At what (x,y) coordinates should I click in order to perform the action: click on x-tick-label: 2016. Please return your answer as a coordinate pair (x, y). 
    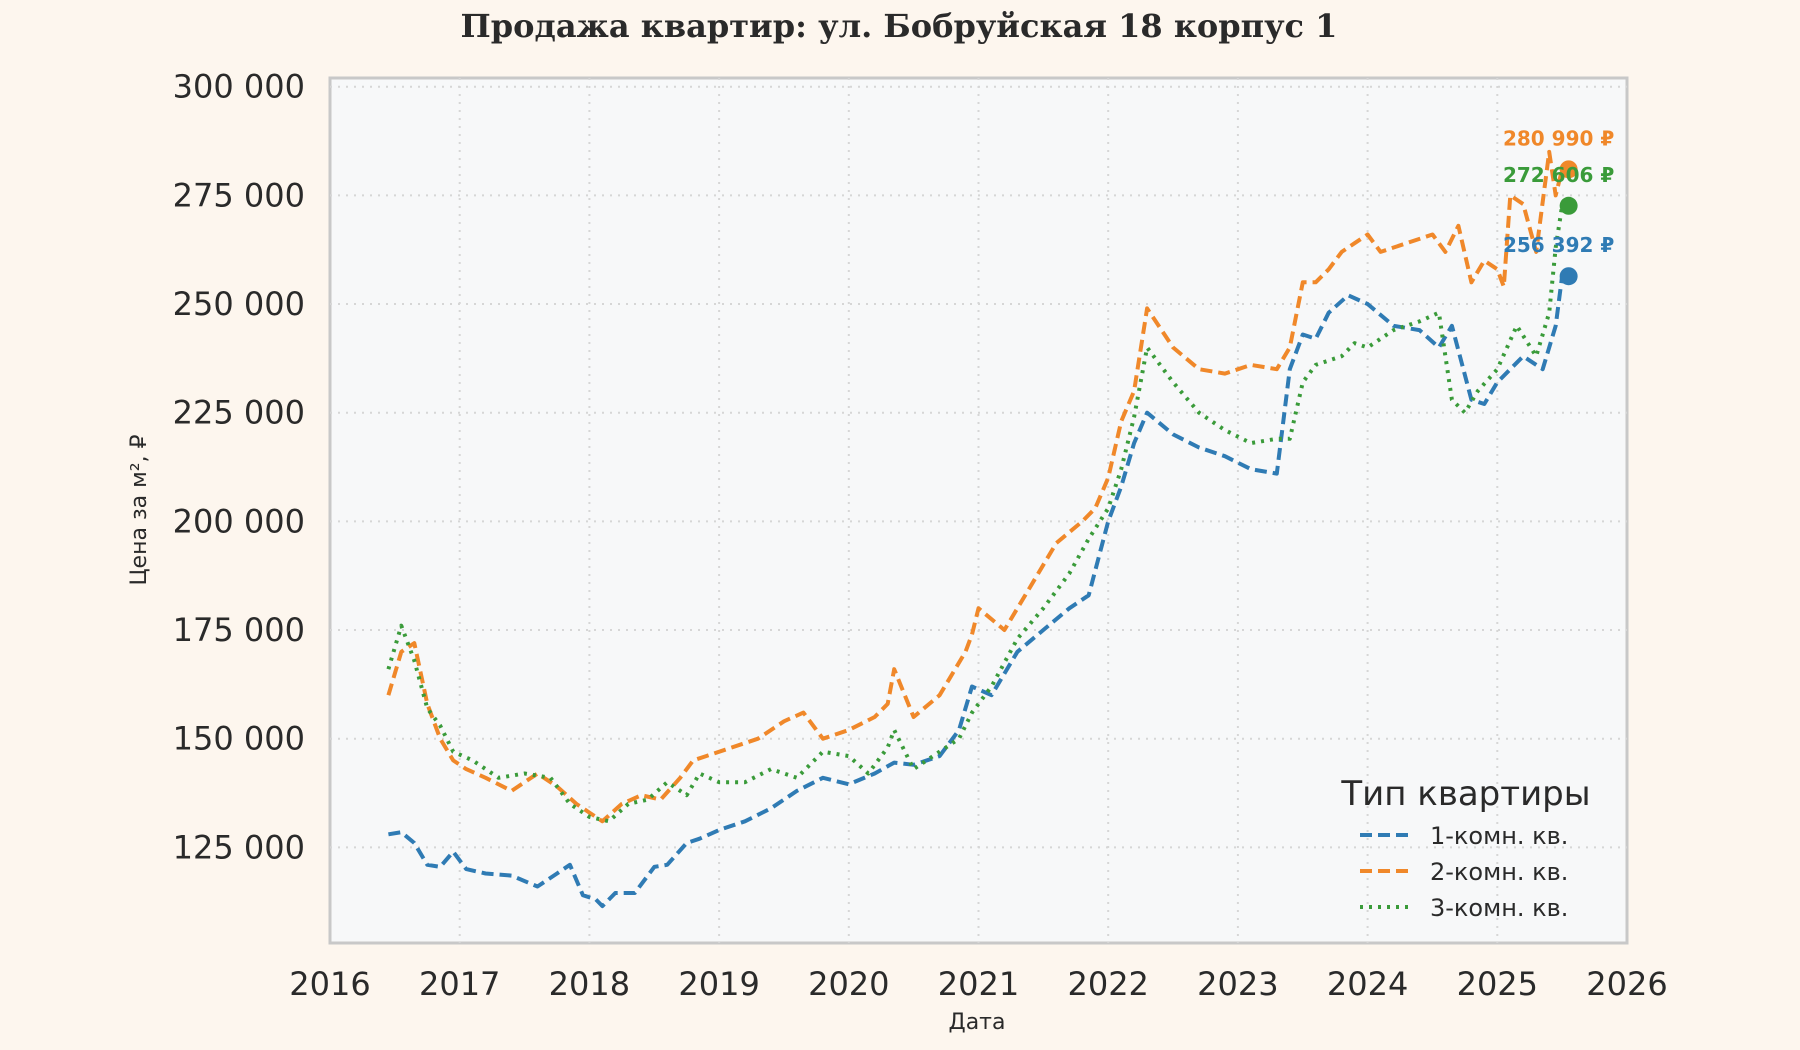
    Looking at the image, I should click on (329, 984).